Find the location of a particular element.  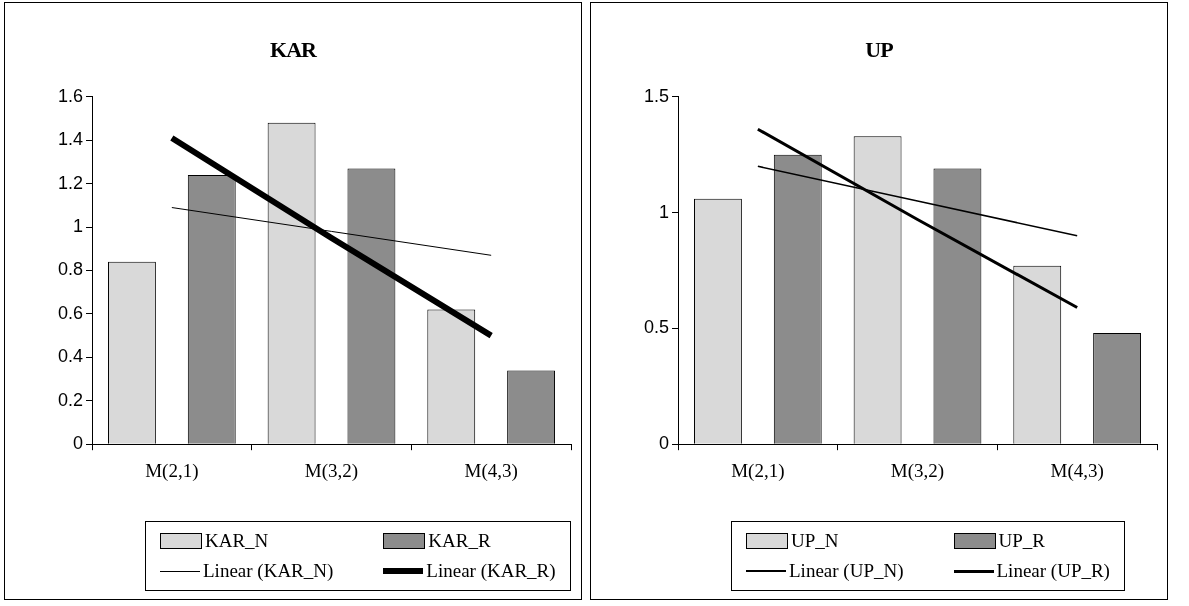

y-tick-label: 0.5 is located at coordinates (656, 327).